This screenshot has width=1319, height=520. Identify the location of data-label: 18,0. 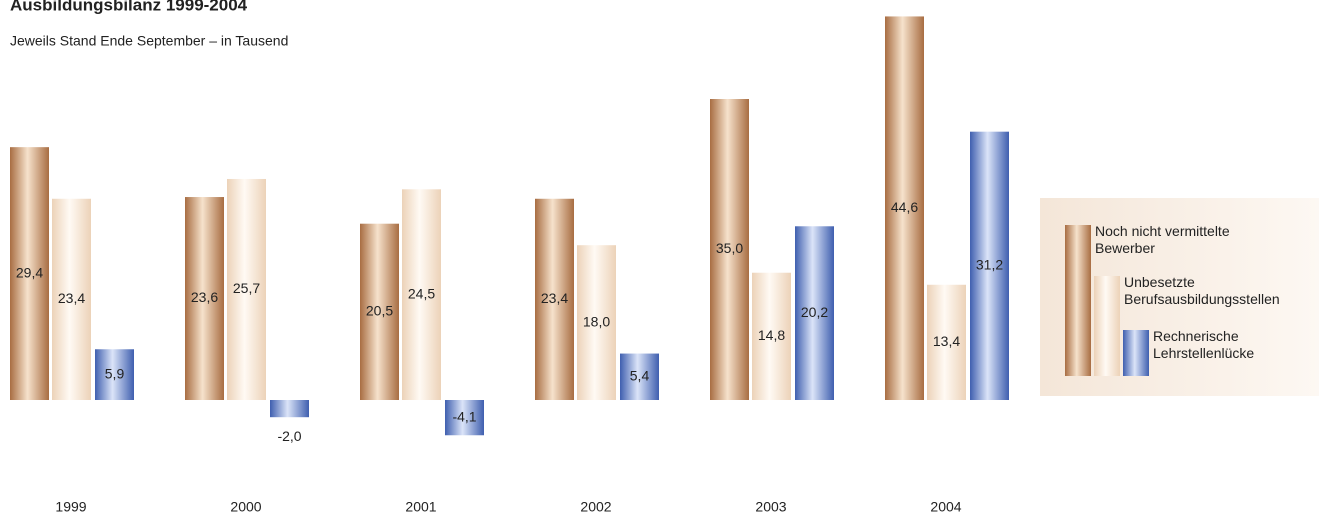
(596, 321).